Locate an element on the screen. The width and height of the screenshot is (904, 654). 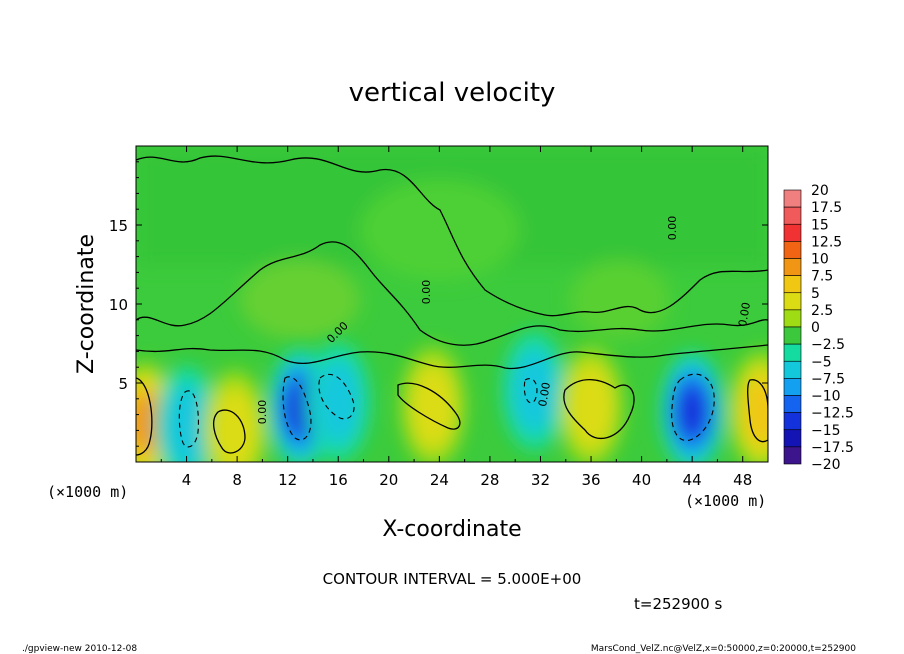
colorbar-label: 5 is located at coordinates (815, 294).